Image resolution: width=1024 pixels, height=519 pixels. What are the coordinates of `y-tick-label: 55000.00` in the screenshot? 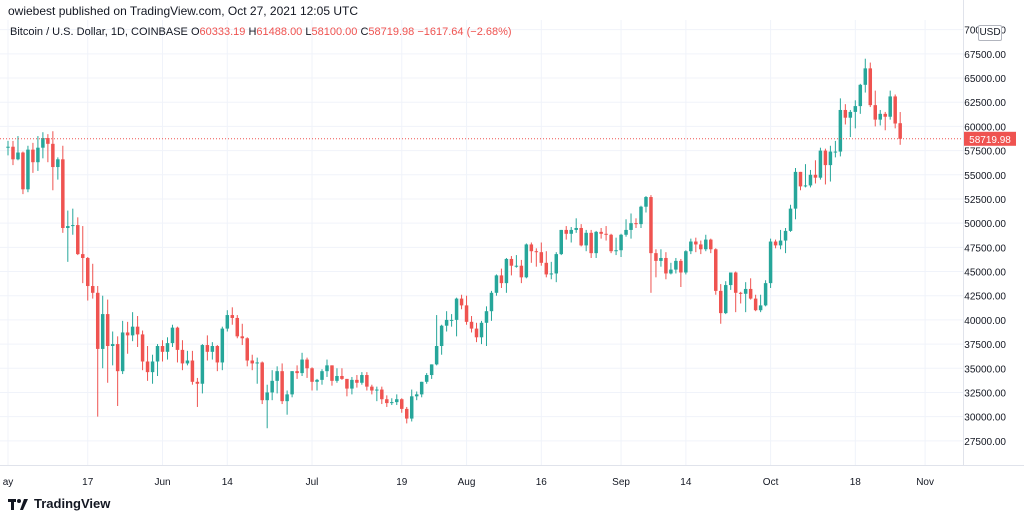 It's located at (985, 176).